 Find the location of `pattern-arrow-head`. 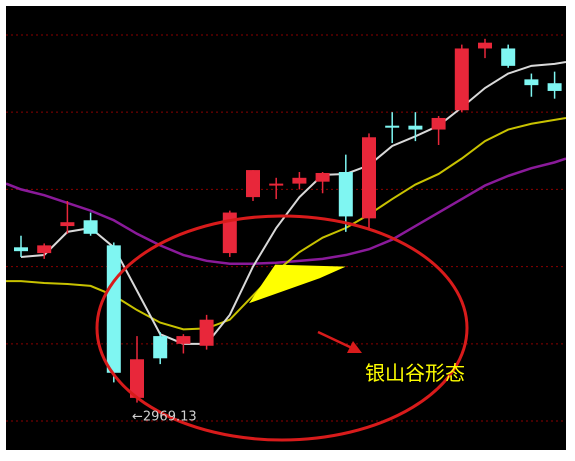

pattern-arrow-head is located at coordinates (354, 347).